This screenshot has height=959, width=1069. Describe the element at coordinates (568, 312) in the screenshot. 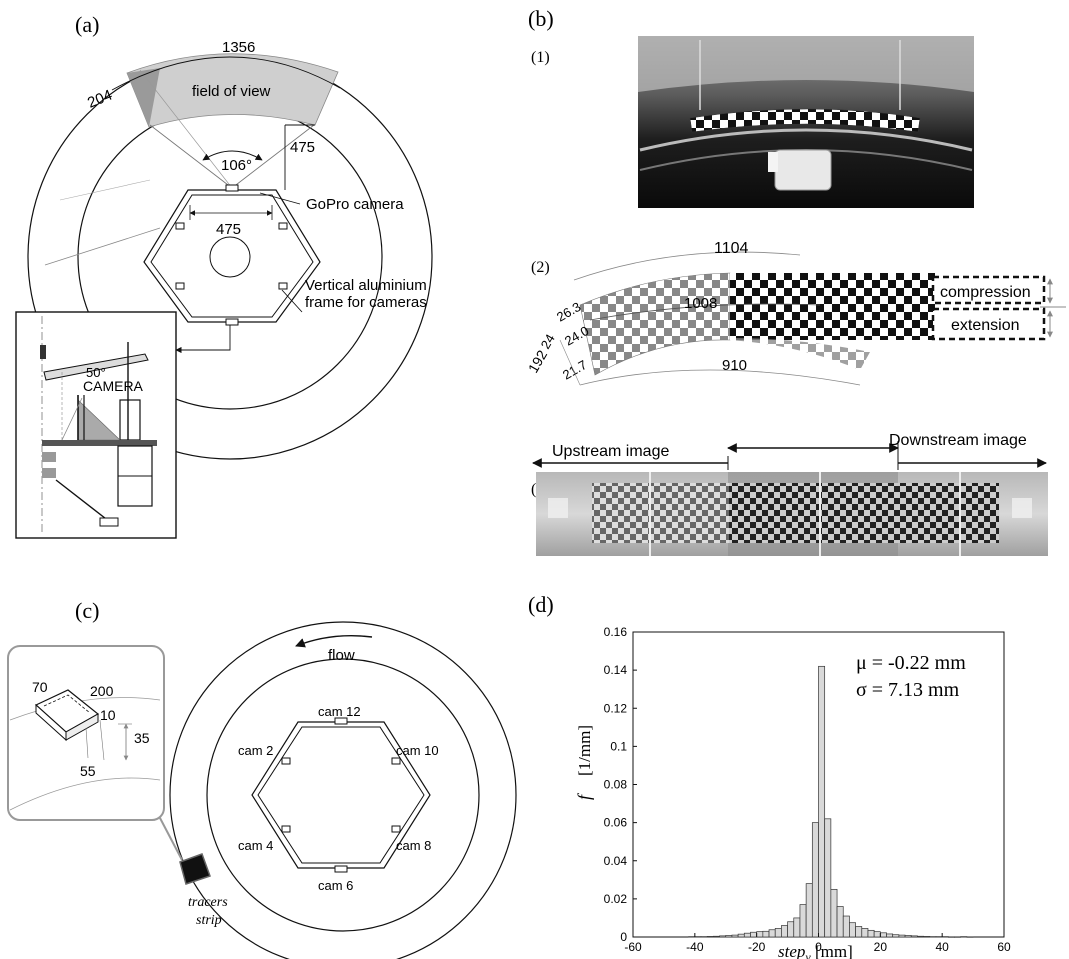

I see `width-label-1: 26.3` at that location.